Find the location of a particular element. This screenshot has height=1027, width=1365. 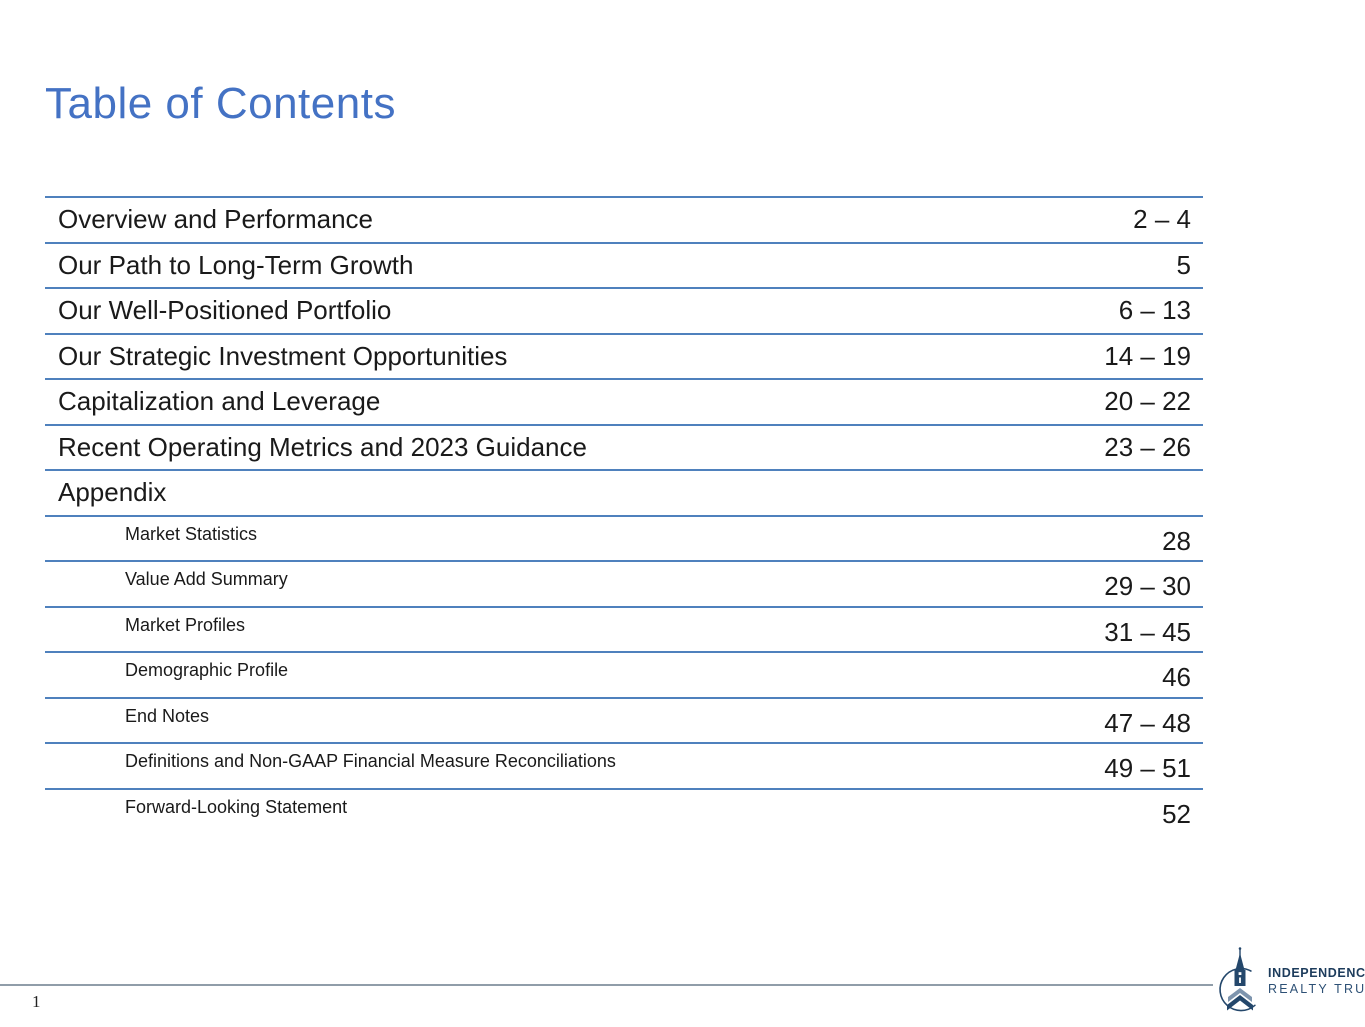

toc-row-label: Overview and Performance is located at coordinates (216, 219).